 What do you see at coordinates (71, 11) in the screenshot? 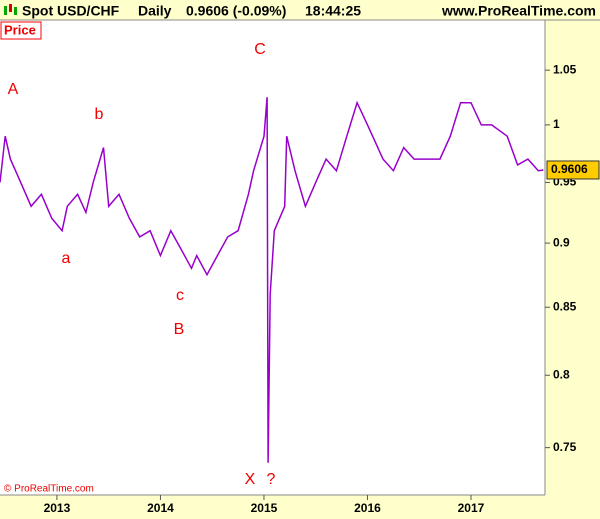
I see `symbol: Spot USD/CHF` at bounding box center [71, 11].